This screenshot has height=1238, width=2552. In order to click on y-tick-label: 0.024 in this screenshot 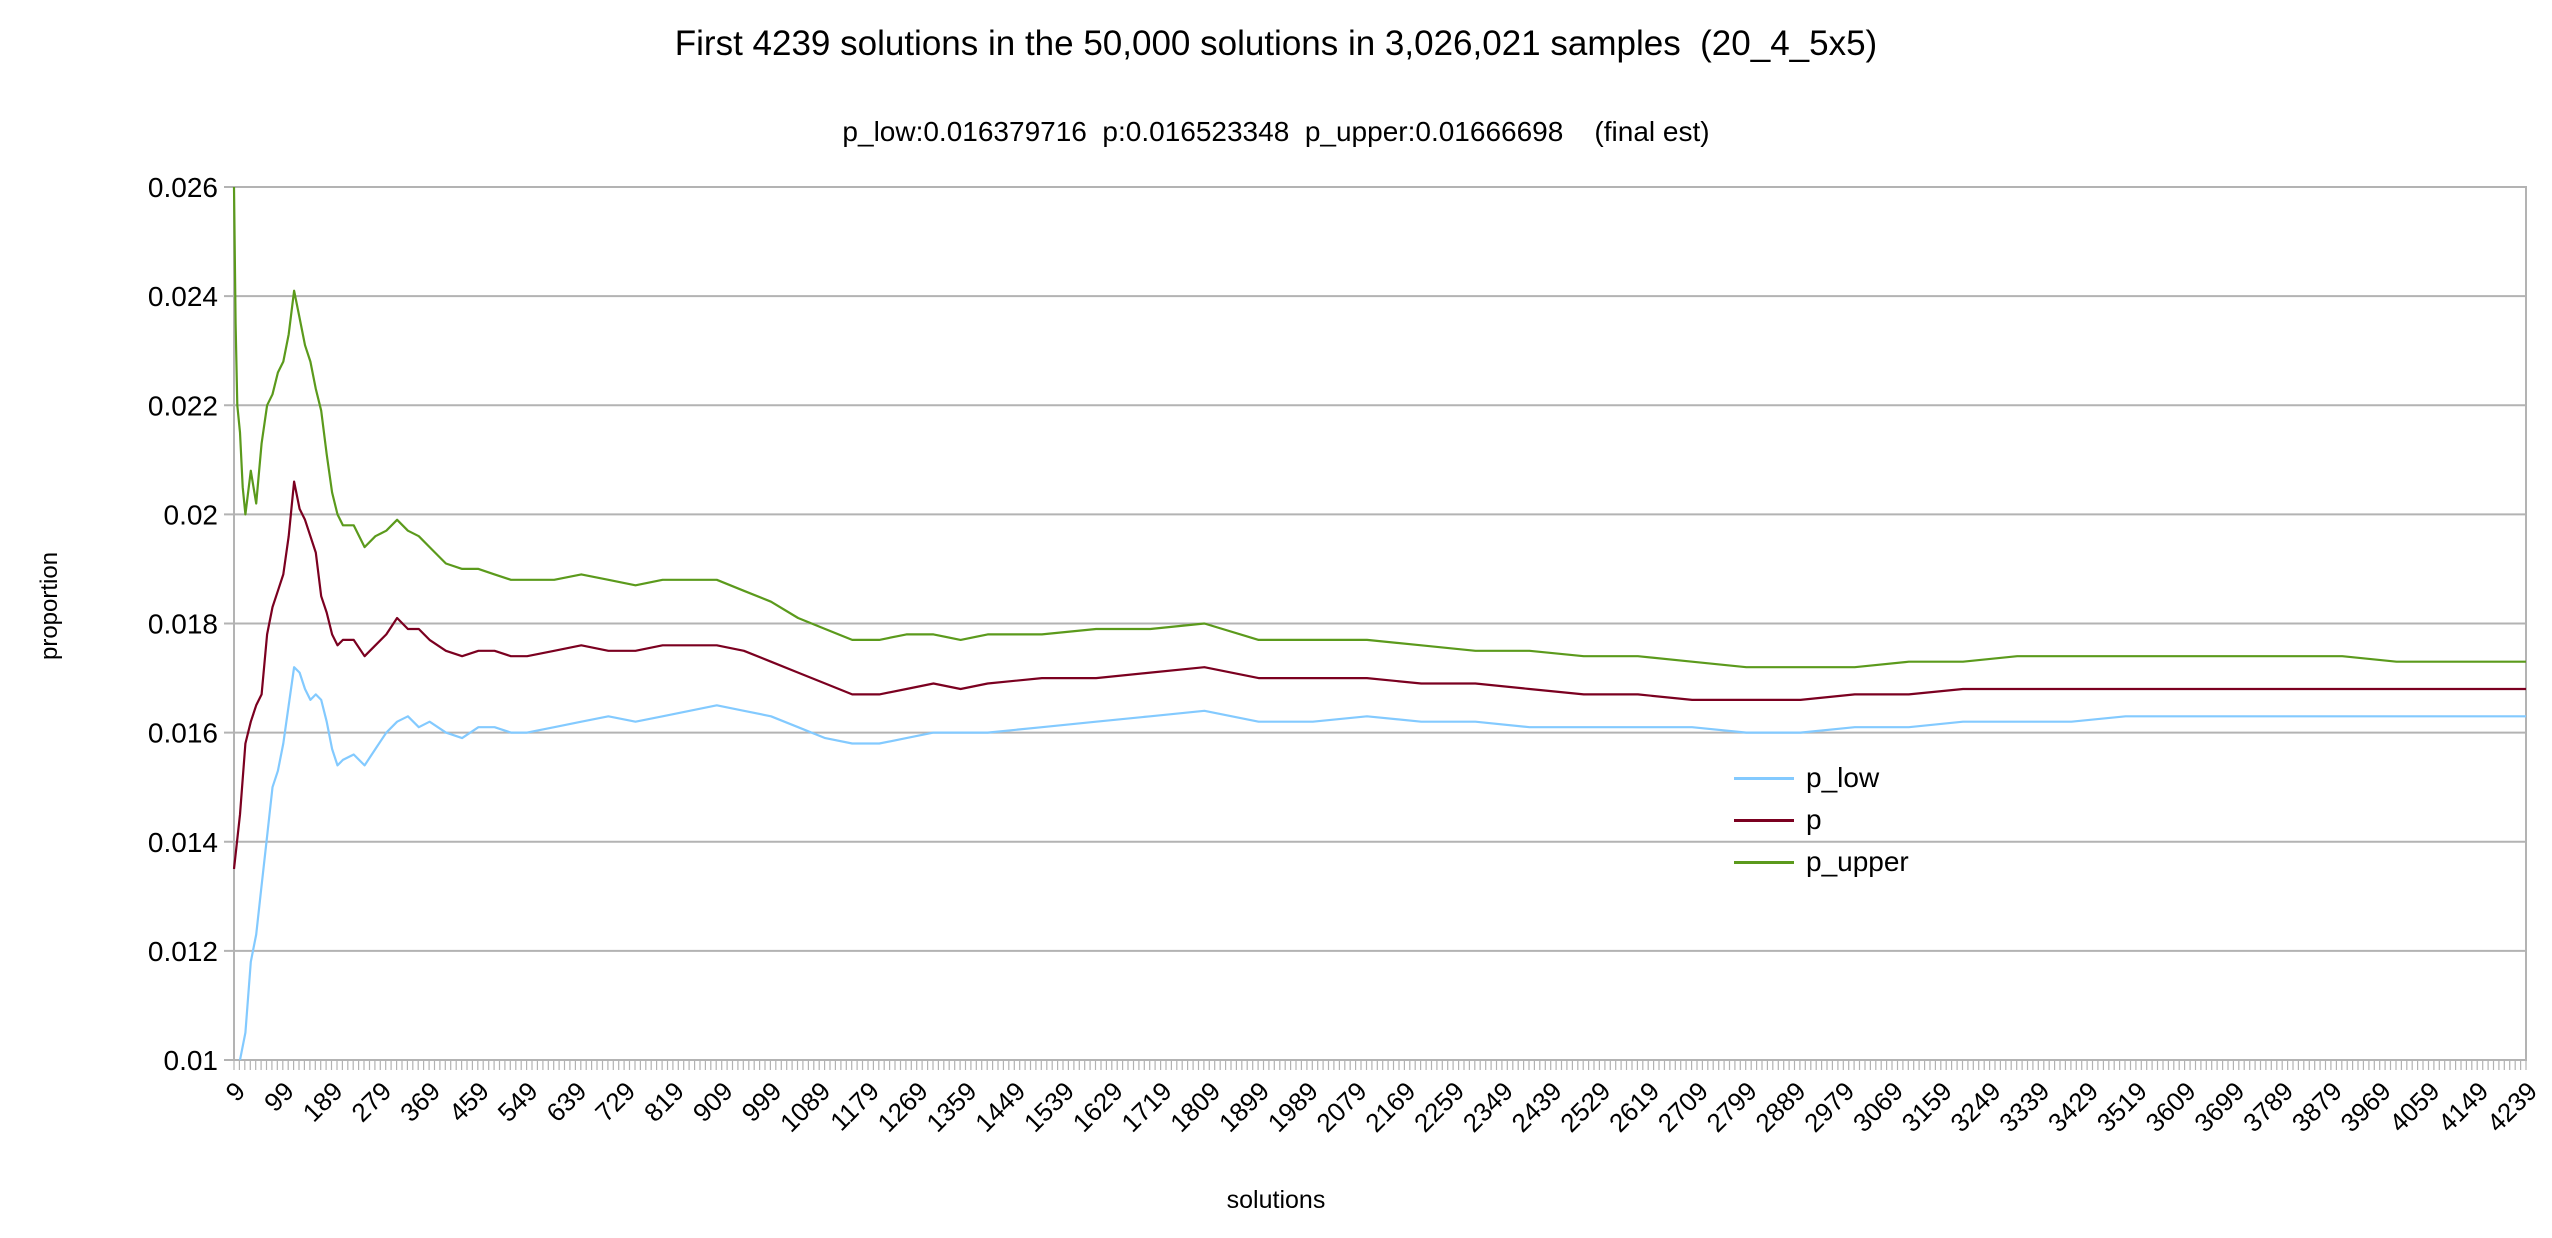, I will do `click(183, 296)`.